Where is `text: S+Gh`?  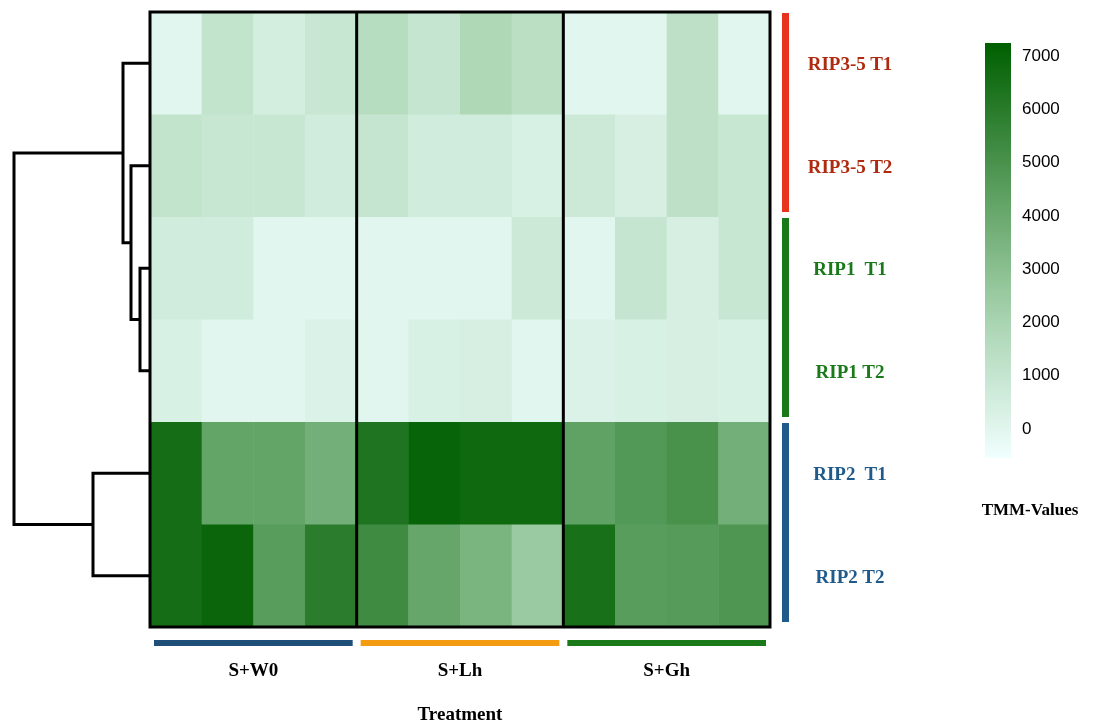 text: S+Gh is located at coordinates (667, 669).